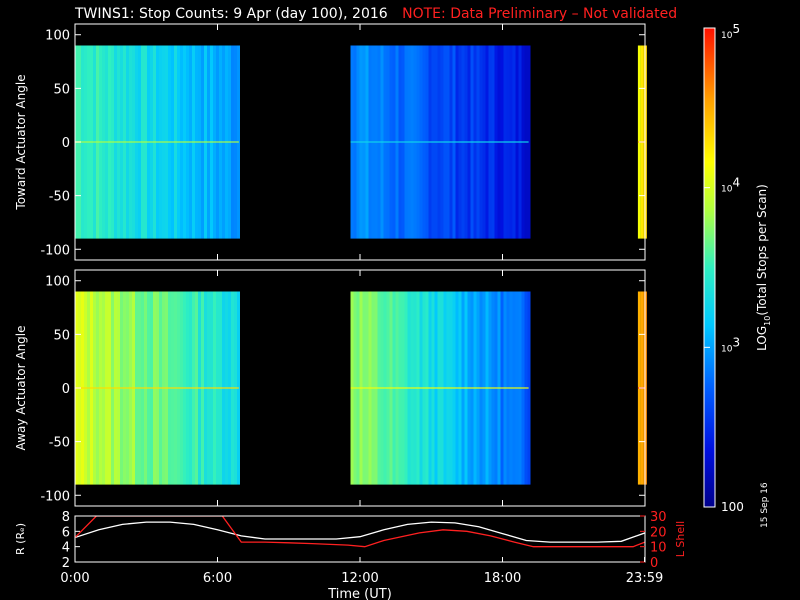  What do you see at coordinates (21, 387) in the screenshot?
I see `y-axis-label: Away Actuator Angle` at bounding box center [21, 387].